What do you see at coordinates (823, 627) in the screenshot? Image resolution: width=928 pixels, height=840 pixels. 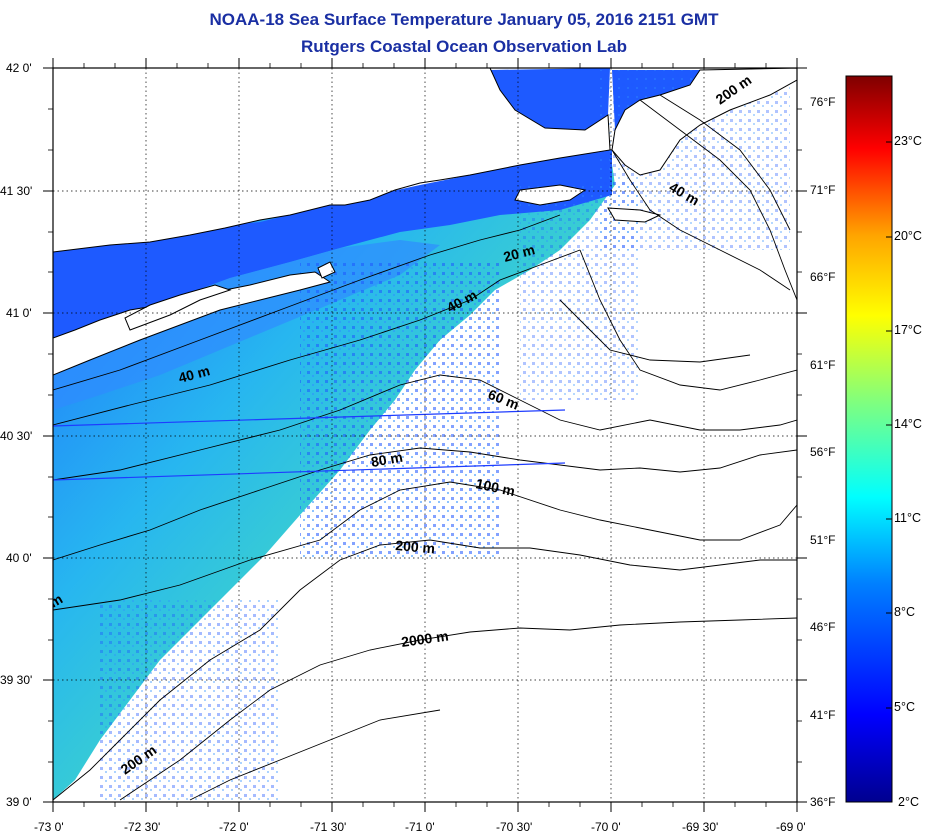 I see `fahrenheit-label: 46°F` at bounding box center [823, 627].